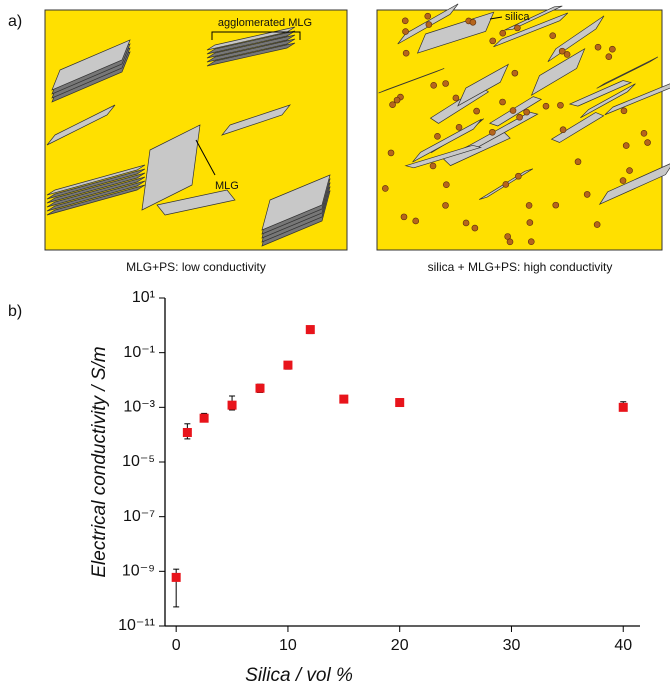 Image resolution: width=670 pixels, height=697 pixels. What do you see at coordinates (15, 311) in the screenshot?
I see `panel-label: b)` at bounding box center [15, 311].